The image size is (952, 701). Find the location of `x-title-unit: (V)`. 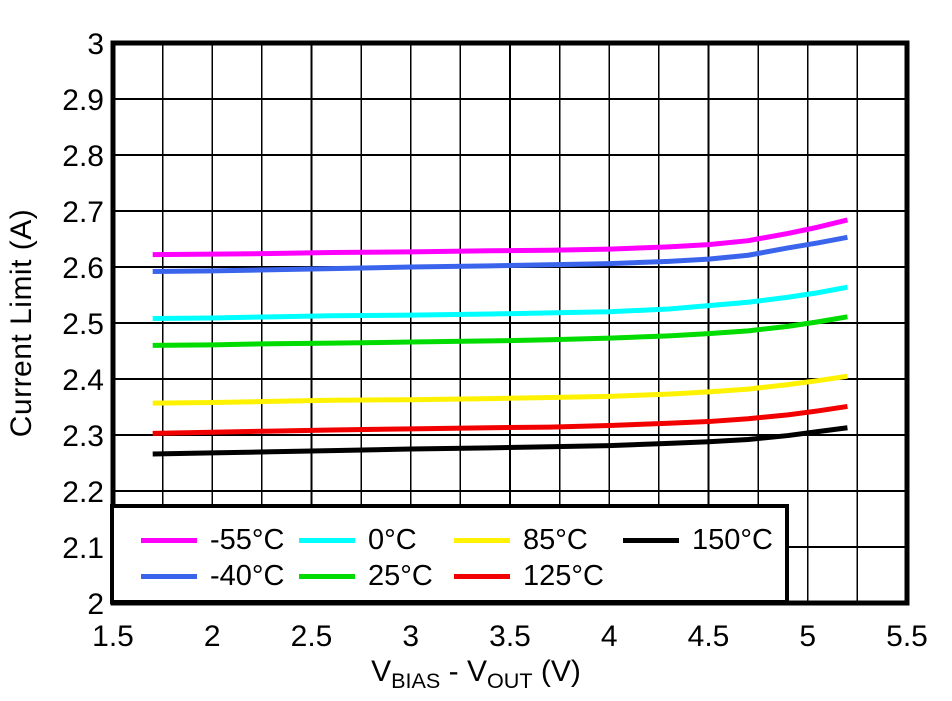

x-title-unit: (V) is located at coordinates (556, 671).